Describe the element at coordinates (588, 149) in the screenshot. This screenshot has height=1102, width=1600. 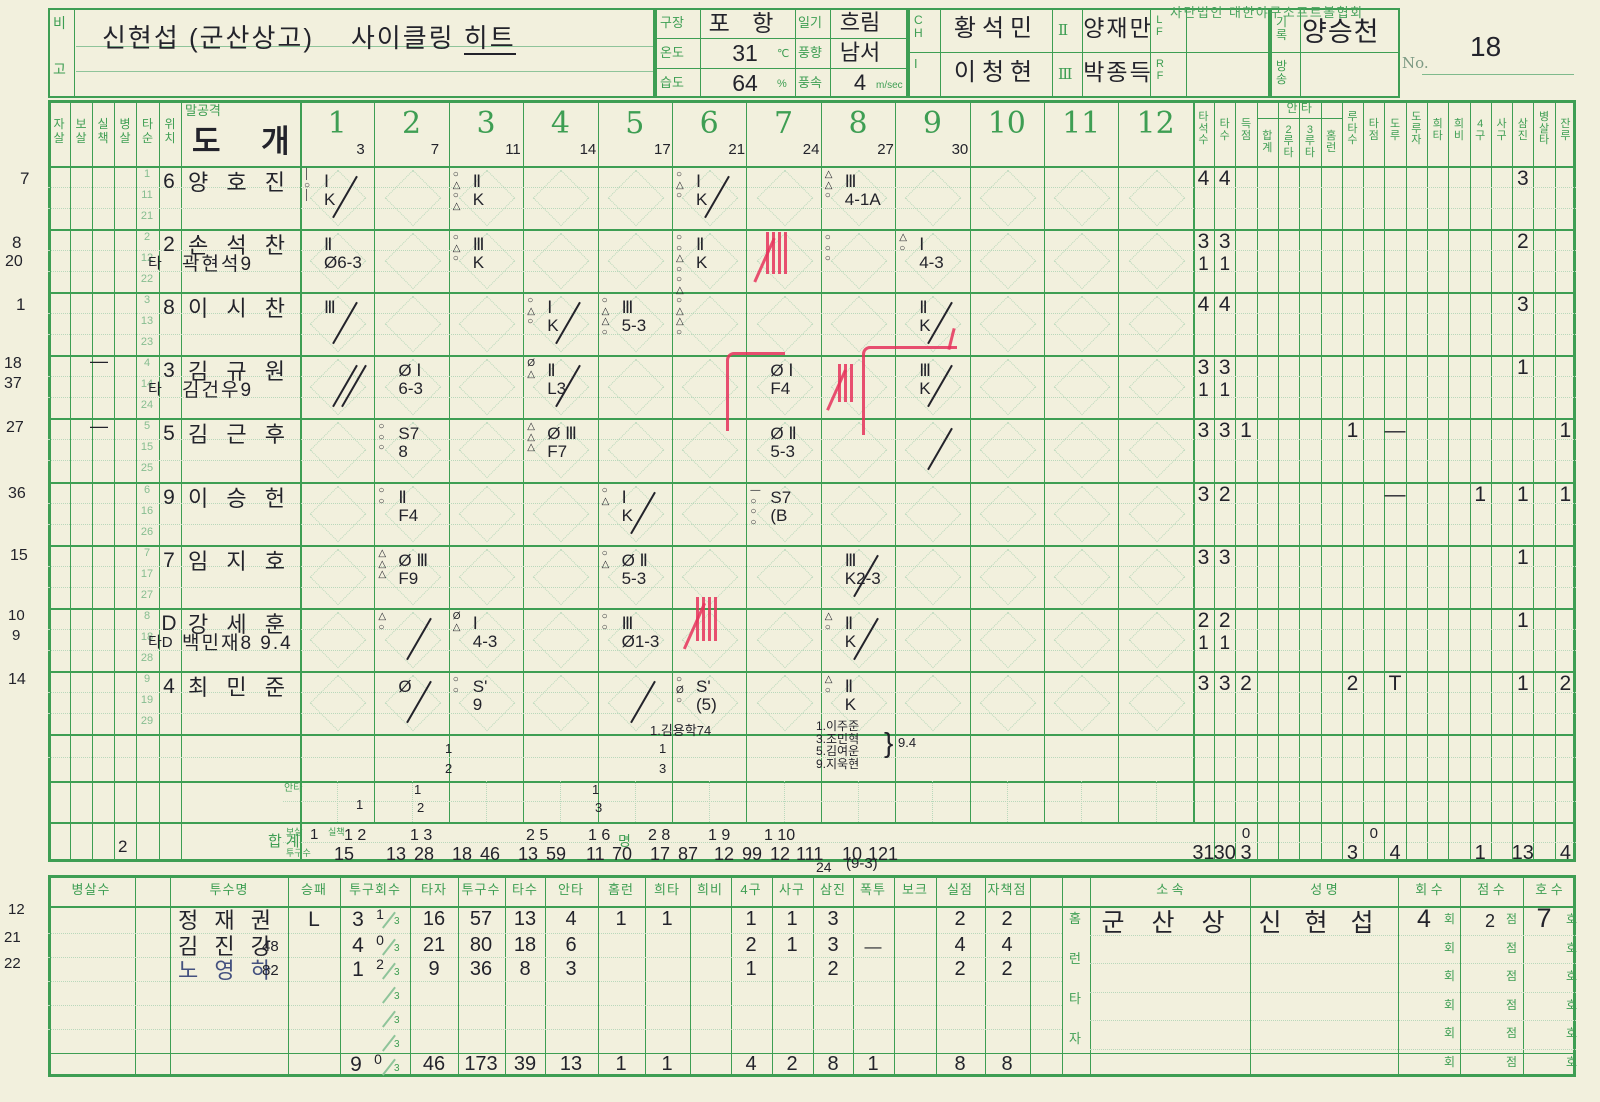
I see `inning-batter-count: 14` at that location.